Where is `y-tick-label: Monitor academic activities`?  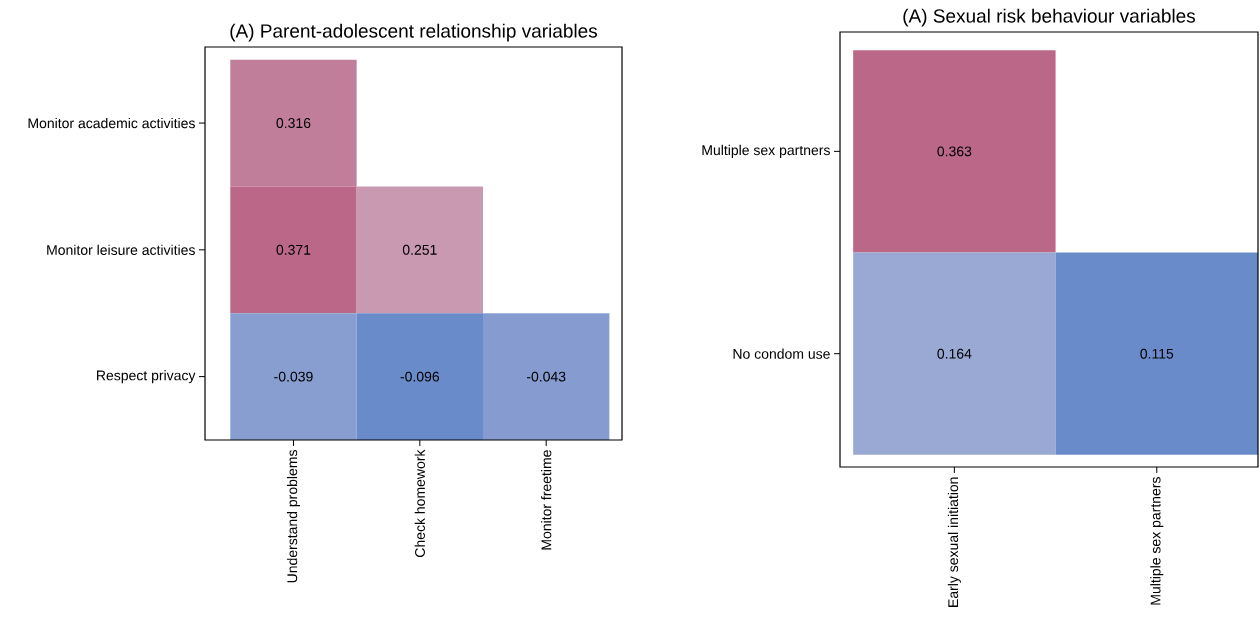
y-tick-label: Monitor academic activities is located at coordinates (111, 123).